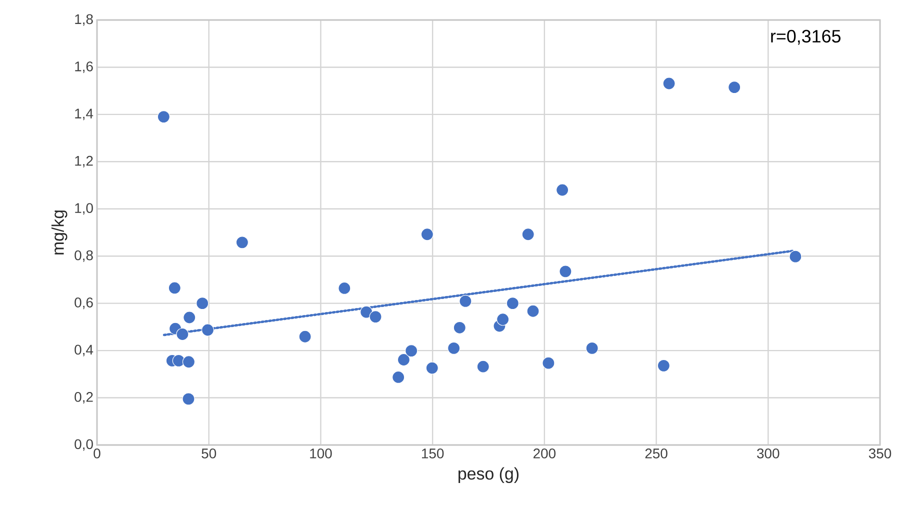  Describe the element at coordinates (84, 67) in the screenshot. I see `y-tick-label: 1,6` at that location.